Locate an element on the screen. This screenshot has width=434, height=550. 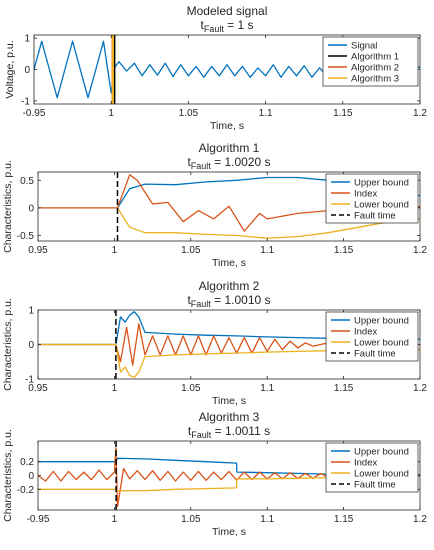
axes-box is located at coordinates (229, 206).